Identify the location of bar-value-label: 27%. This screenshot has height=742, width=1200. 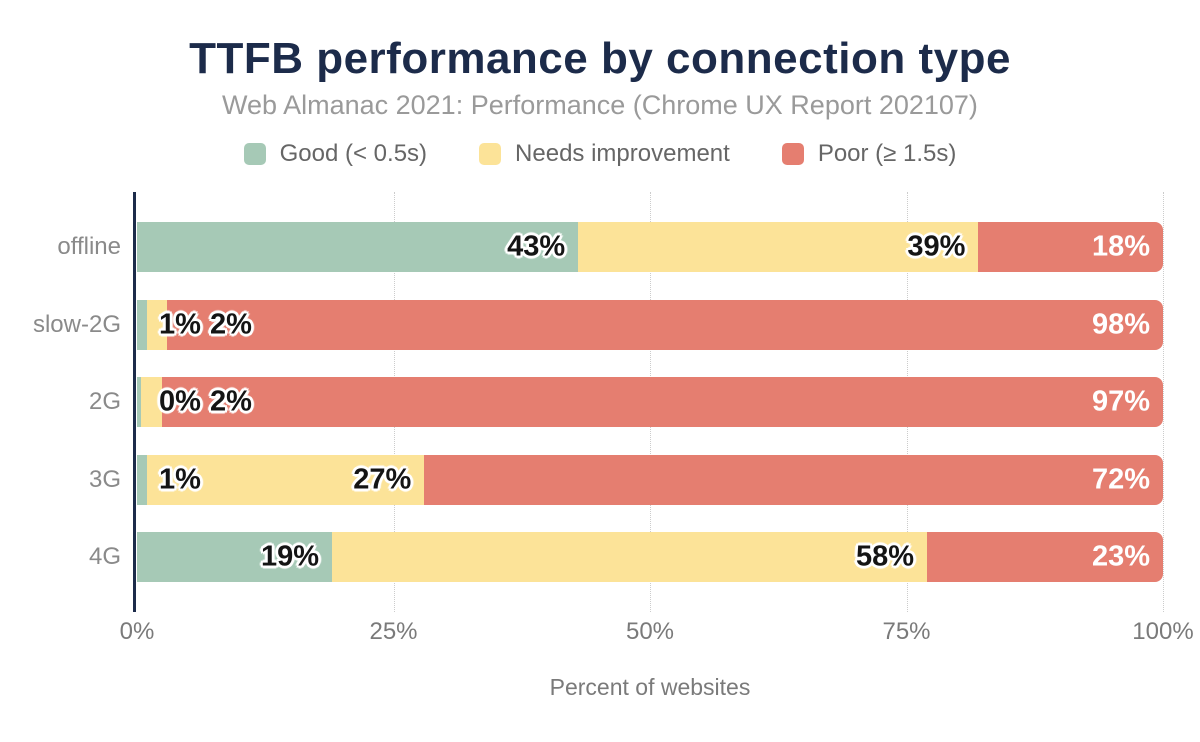
(382, 479).